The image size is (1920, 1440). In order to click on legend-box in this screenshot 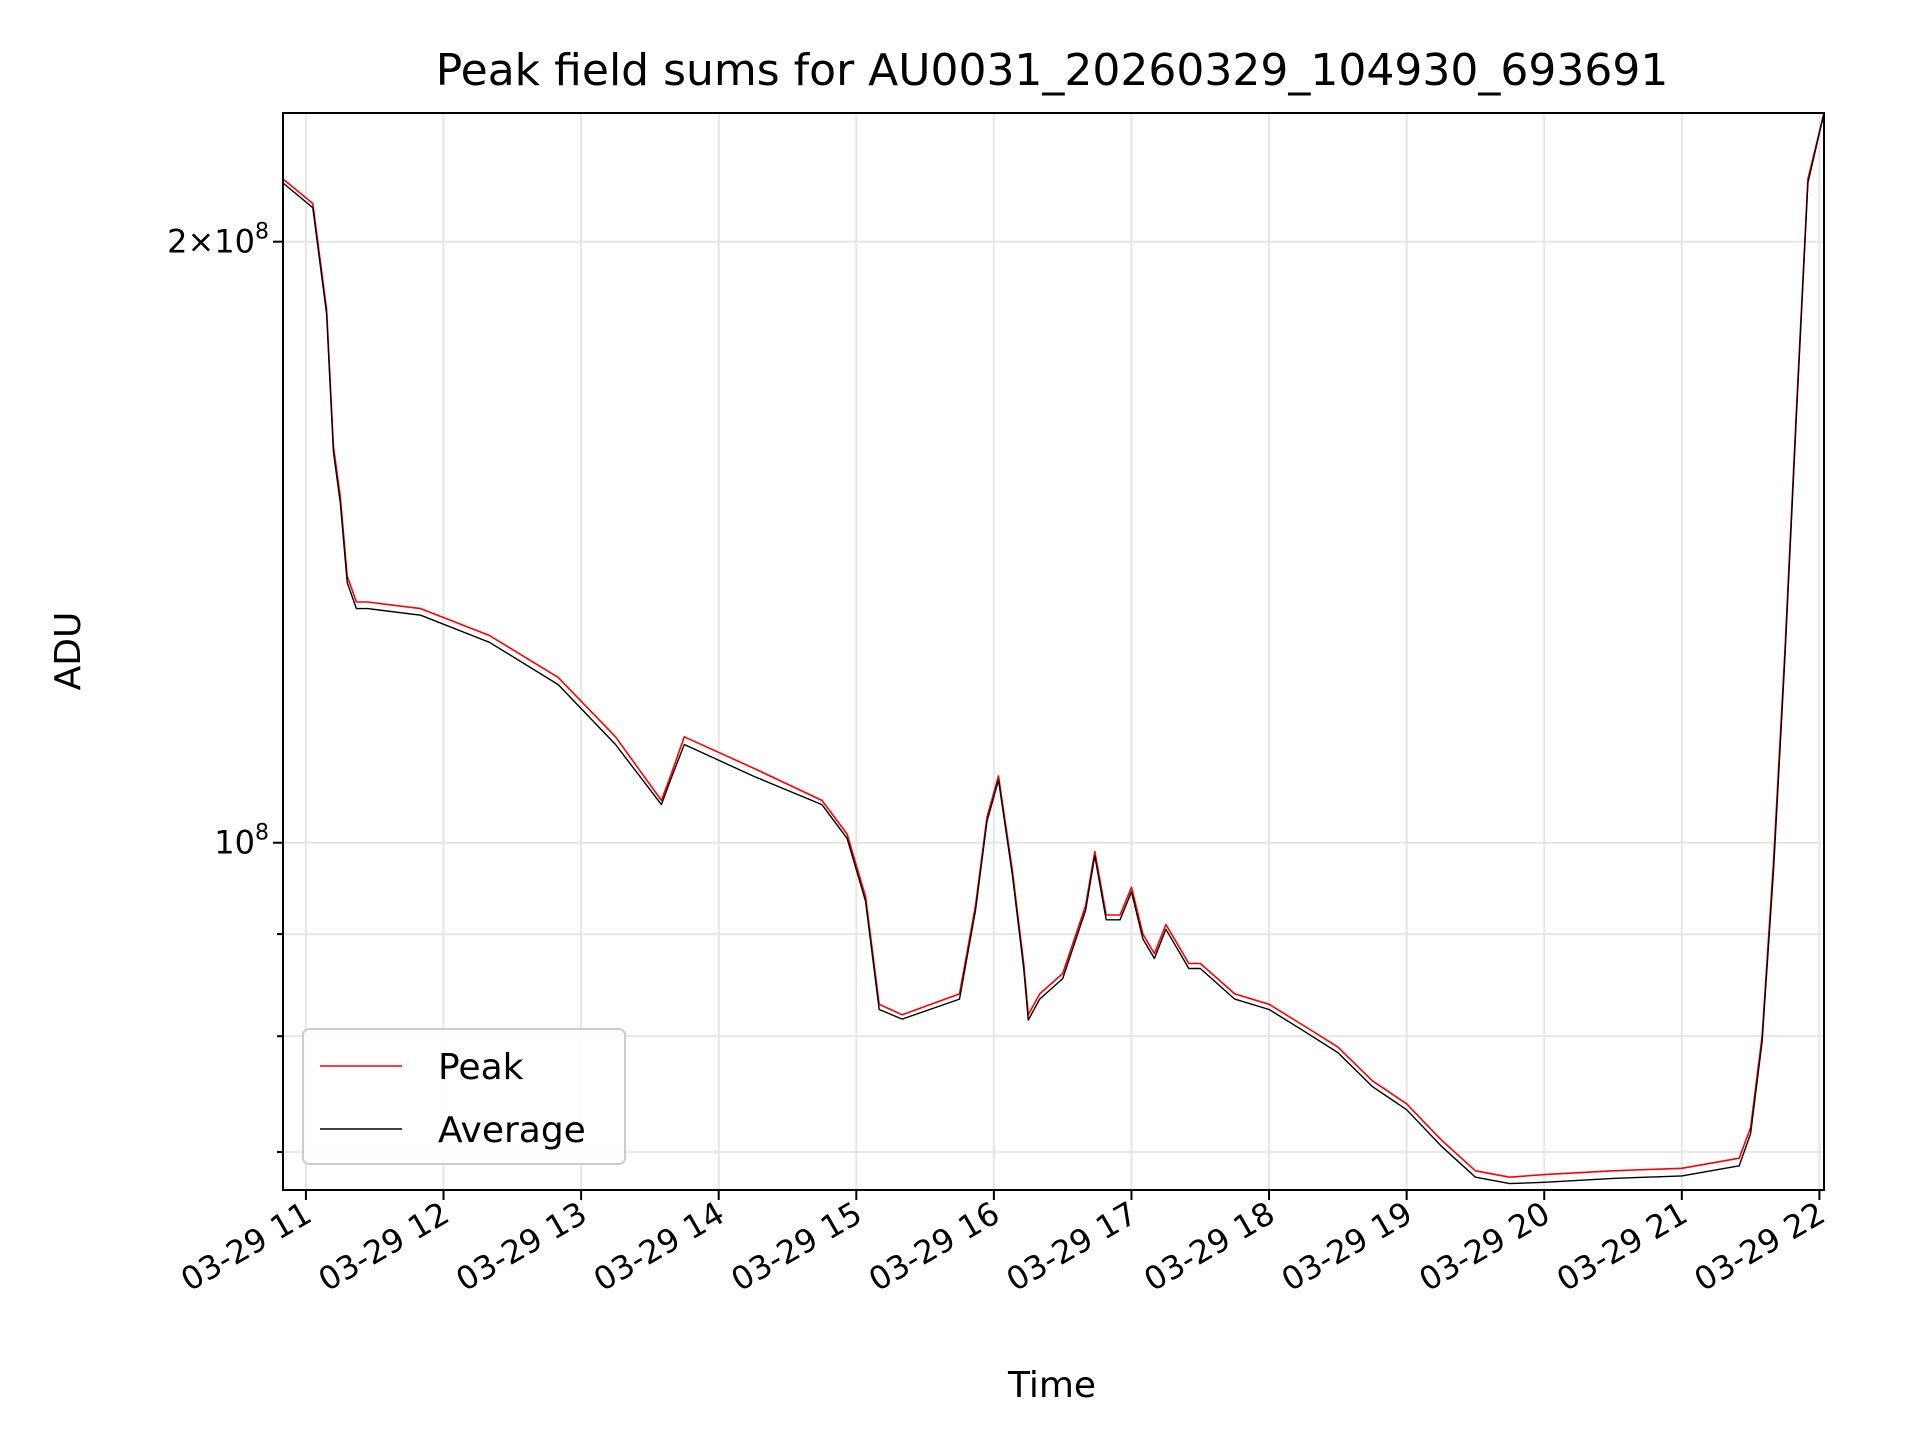, I will do `click(464, 1096)`.